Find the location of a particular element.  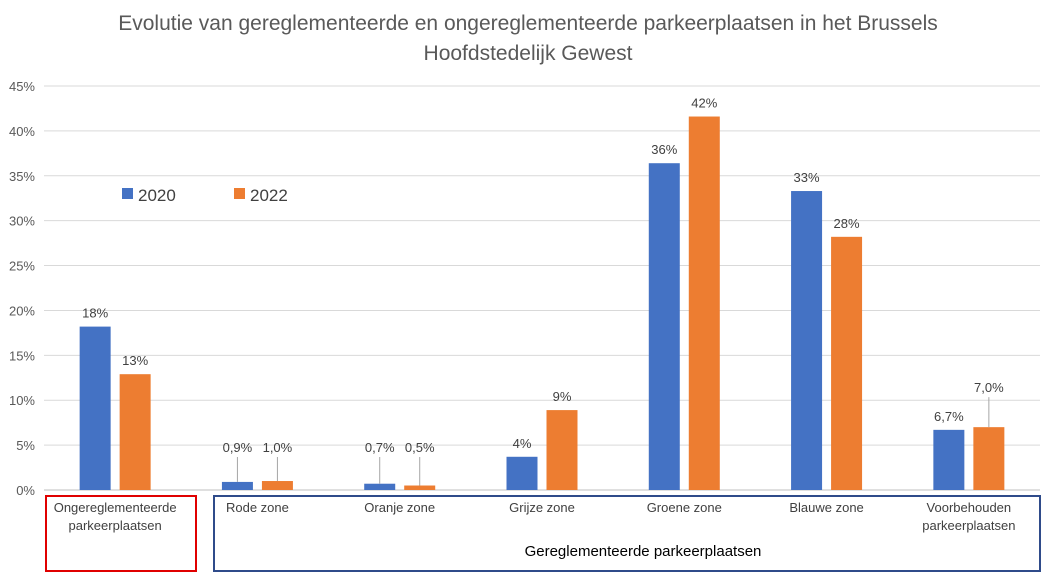

leader-lines is located at coordinates (613, 441).